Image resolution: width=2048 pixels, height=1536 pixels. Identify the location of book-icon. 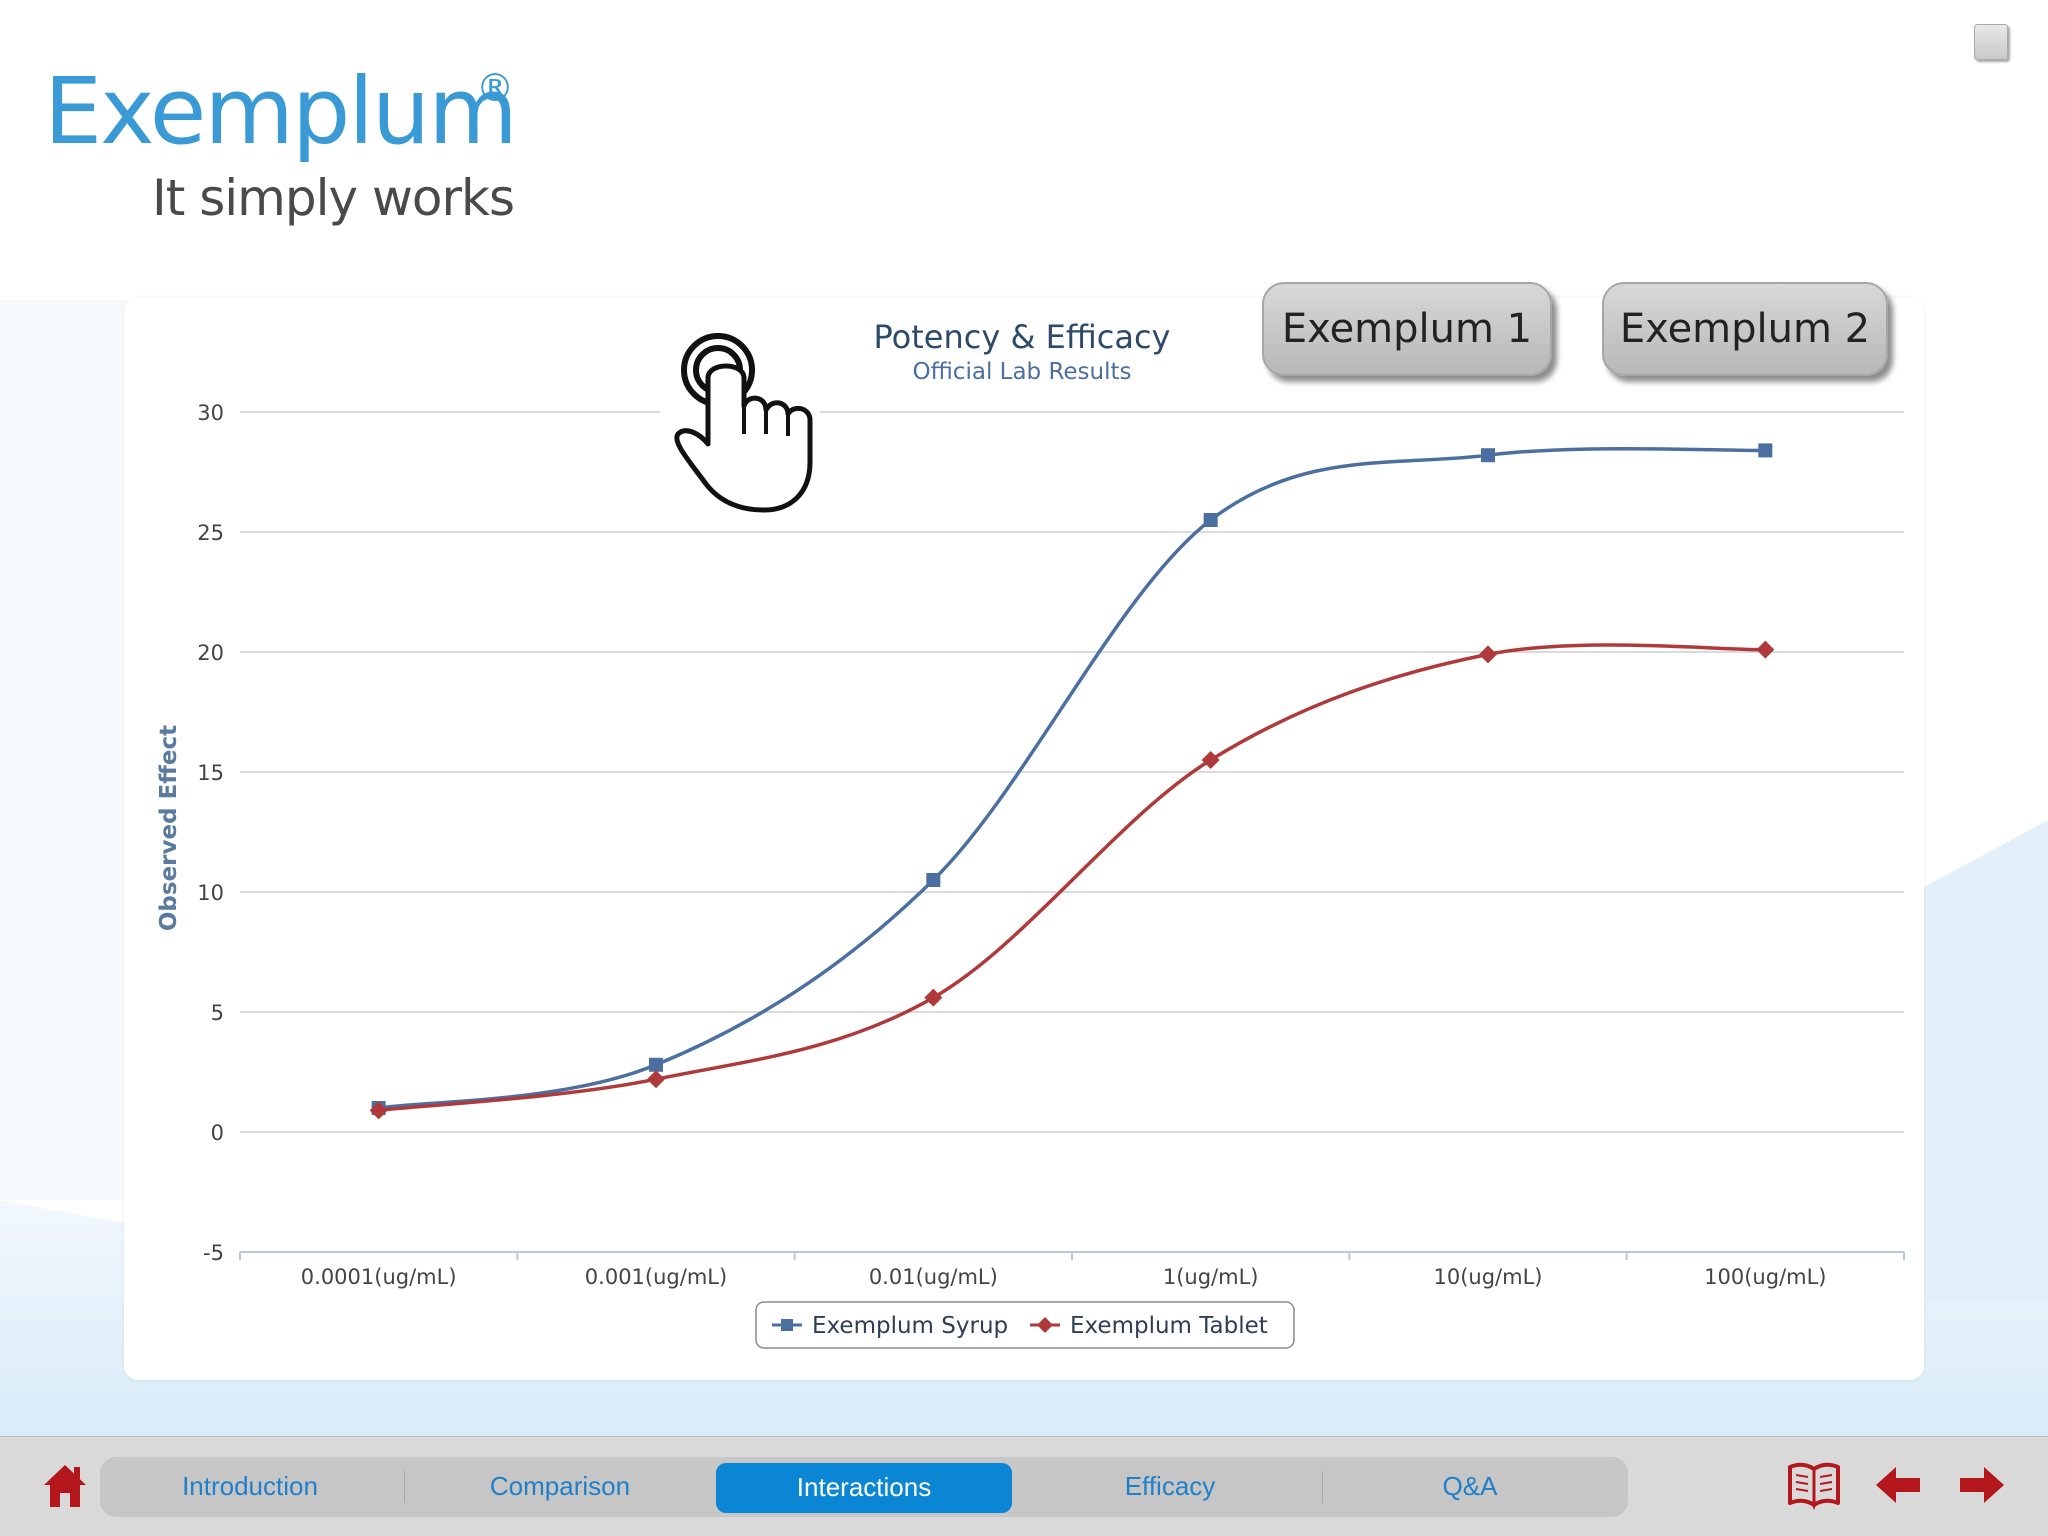
(1814, 1485).